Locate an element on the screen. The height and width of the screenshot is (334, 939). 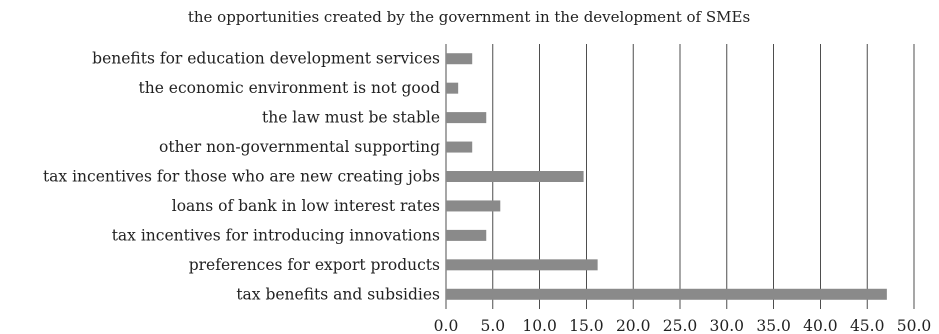
x-tick-label: 10.0 is located at coordinates (539, 325).